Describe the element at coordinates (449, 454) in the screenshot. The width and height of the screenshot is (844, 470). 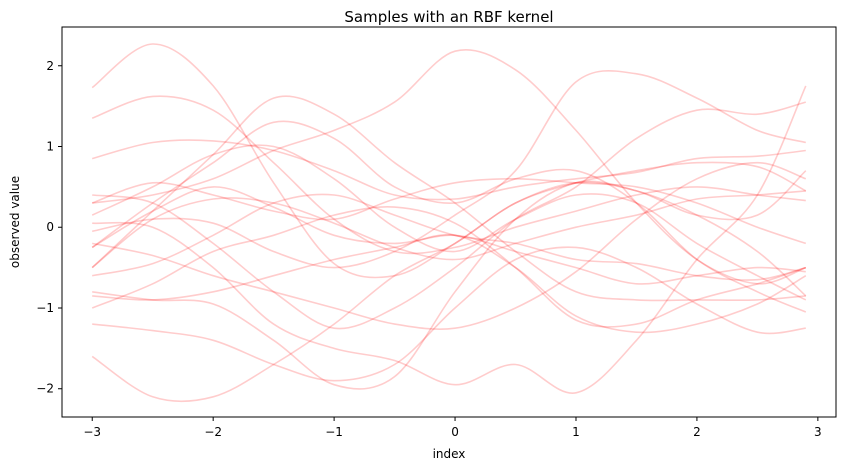
I see `x-axis-label: index` at that location.